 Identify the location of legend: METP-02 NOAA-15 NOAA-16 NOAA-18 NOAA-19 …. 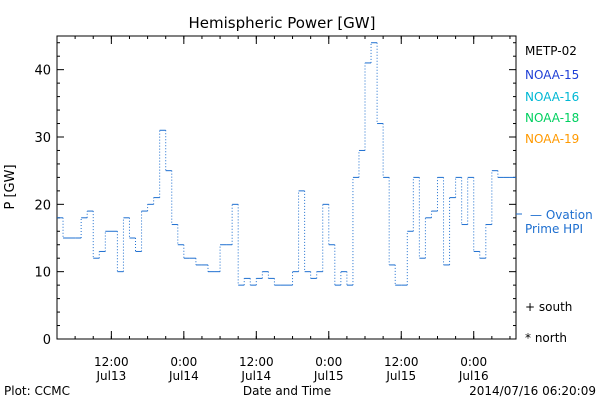
(554, 194).